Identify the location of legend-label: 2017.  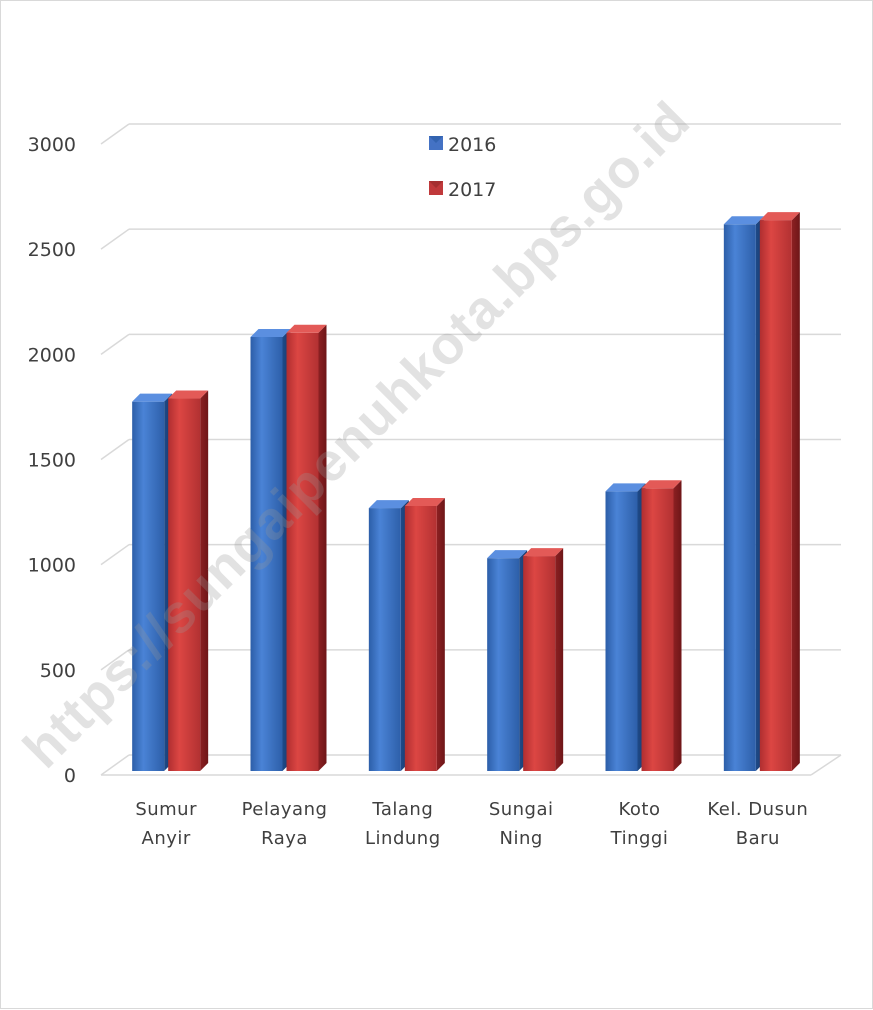
(472, 190).